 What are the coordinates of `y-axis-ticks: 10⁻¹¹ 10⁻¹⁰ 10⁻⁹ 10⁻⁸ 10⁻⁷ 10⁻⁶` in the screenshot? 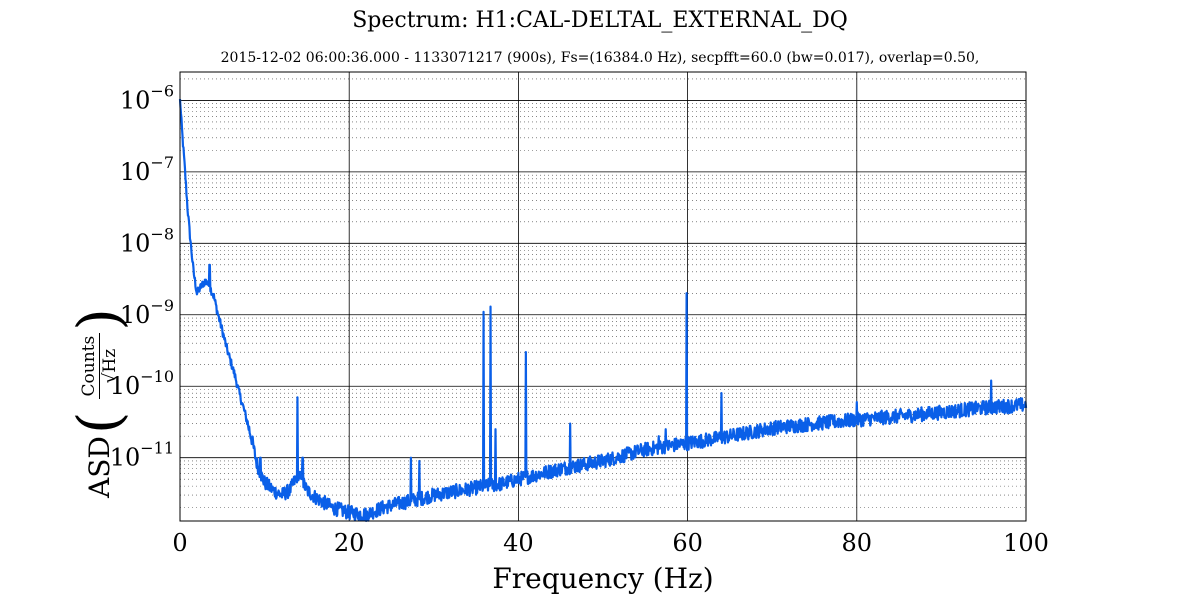 It's located at (142, 276).